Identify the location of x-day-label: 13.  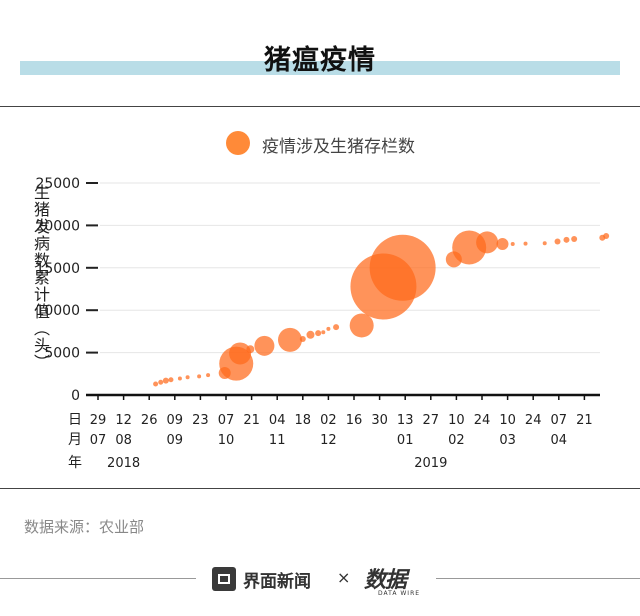
(405, 420).